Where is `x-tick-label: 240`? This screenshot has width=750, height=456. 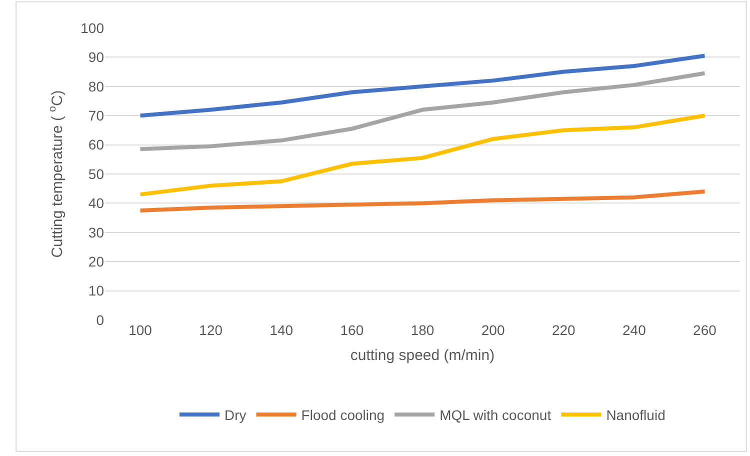
x-tick-label: 240 is located at coordinates (634, 330).